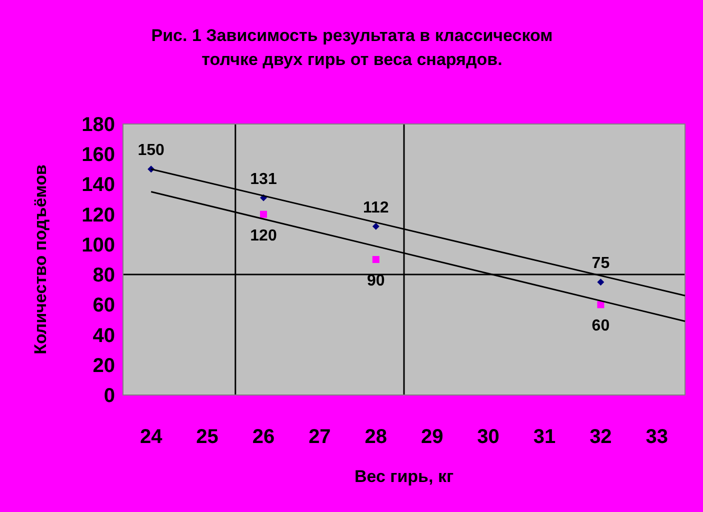 The width and height of the screenshot is (703, 512). What do you see at coordinates (488, 437) in the screenshot?
I see `x-tick-label: 30` at bounding box center [488, 437].